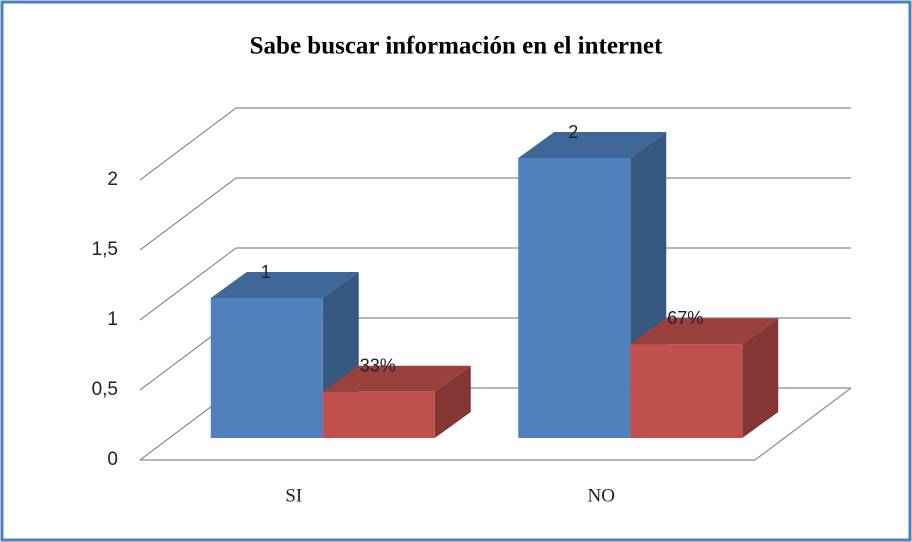 This screenshot has width=912, height=542. I want to click on y-tick-label: 0, so click(112, 459).